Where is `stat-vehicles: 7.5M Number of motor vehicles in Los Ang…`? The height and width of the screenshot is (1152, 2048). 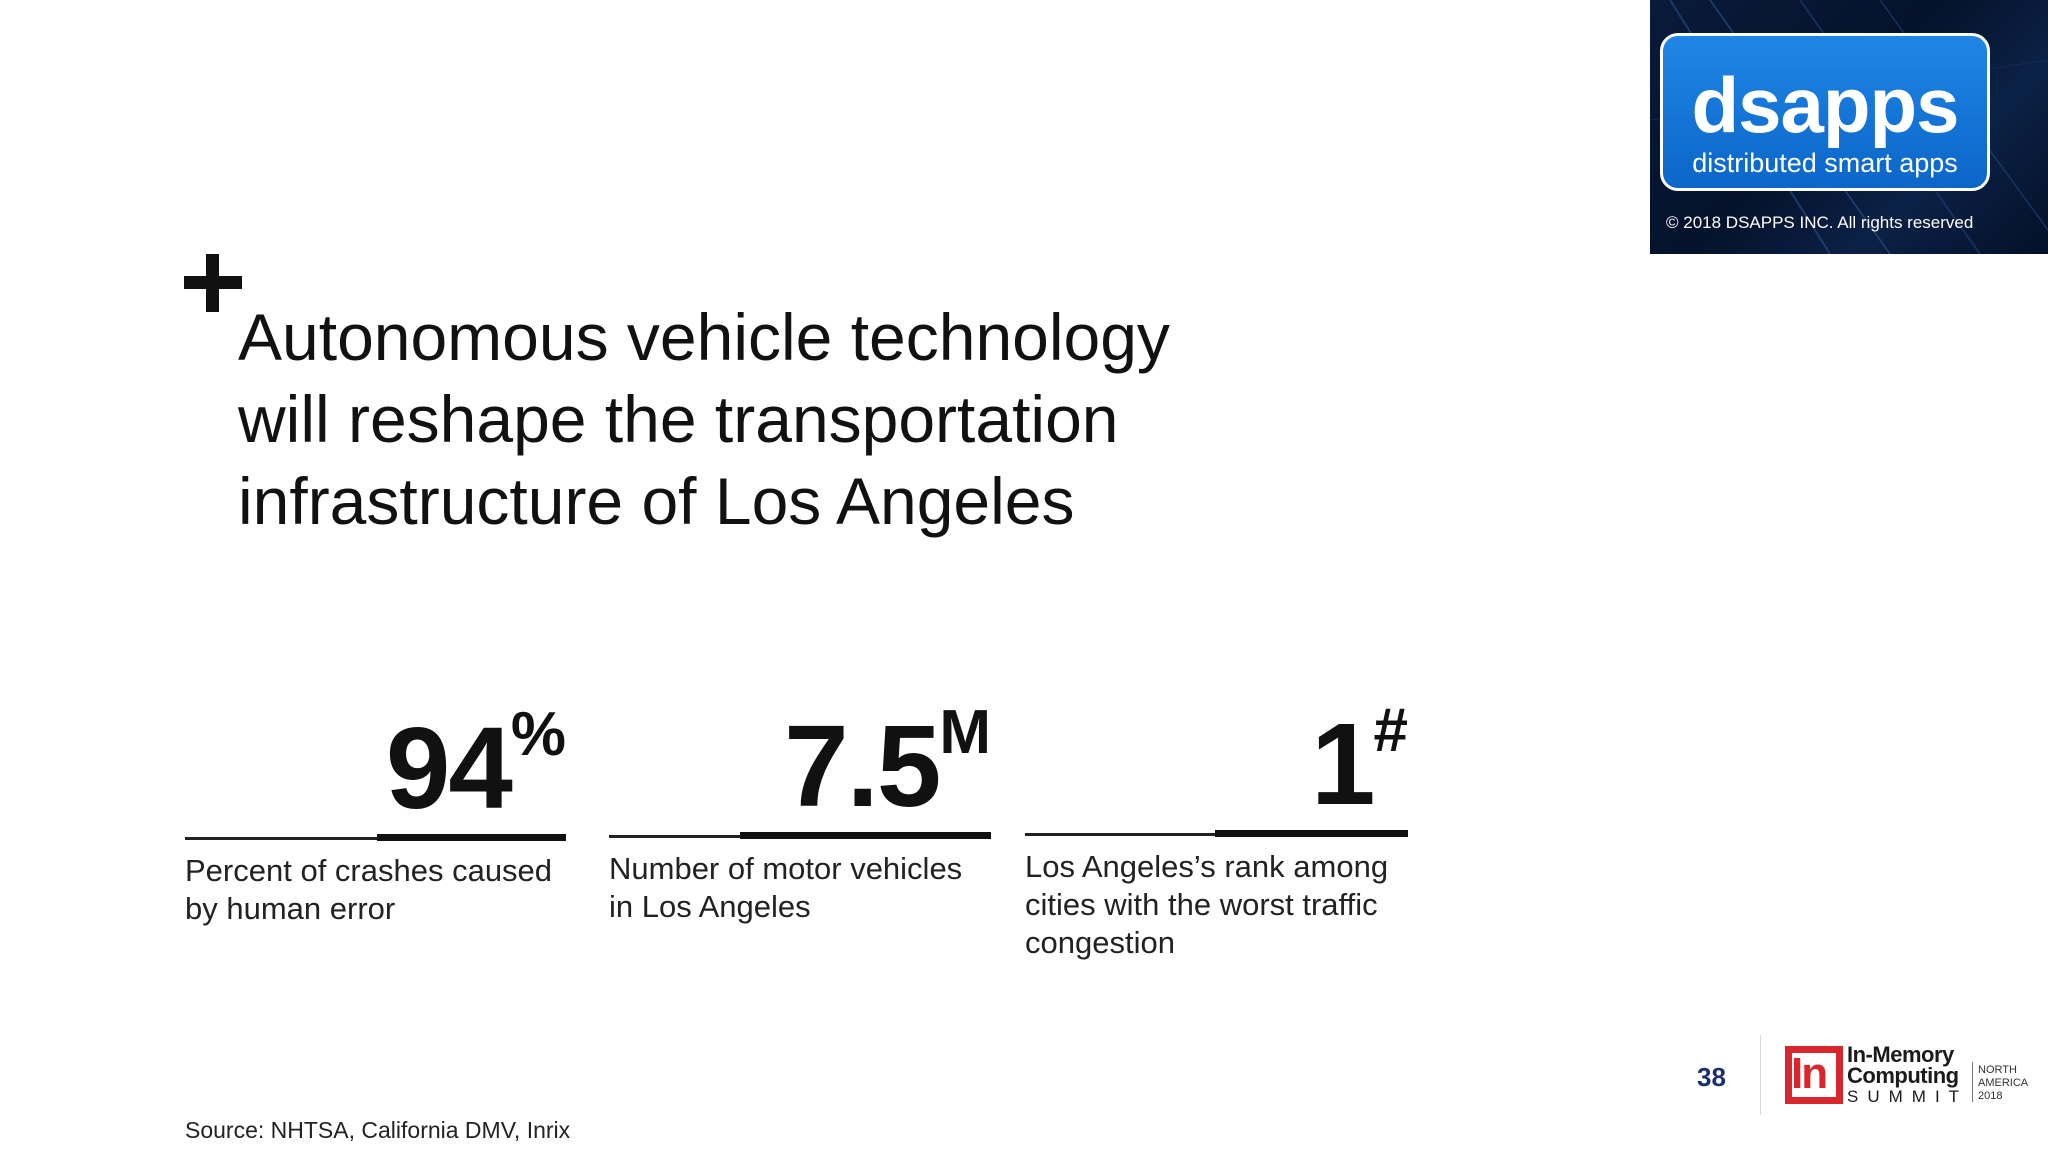
stat-vehicles: 7.5M Number of motor vehicles in Los Ang… is located at coordinates (800, 840).